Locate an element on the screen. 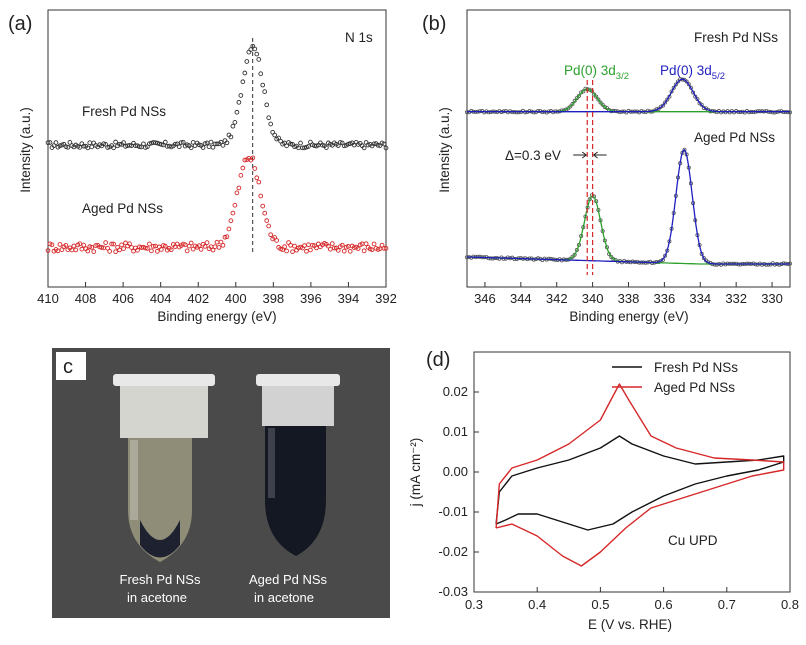 The height and width of the screenshot is (645, 806). x-tick-label-b: 346 is located at coordinates (485, 298).